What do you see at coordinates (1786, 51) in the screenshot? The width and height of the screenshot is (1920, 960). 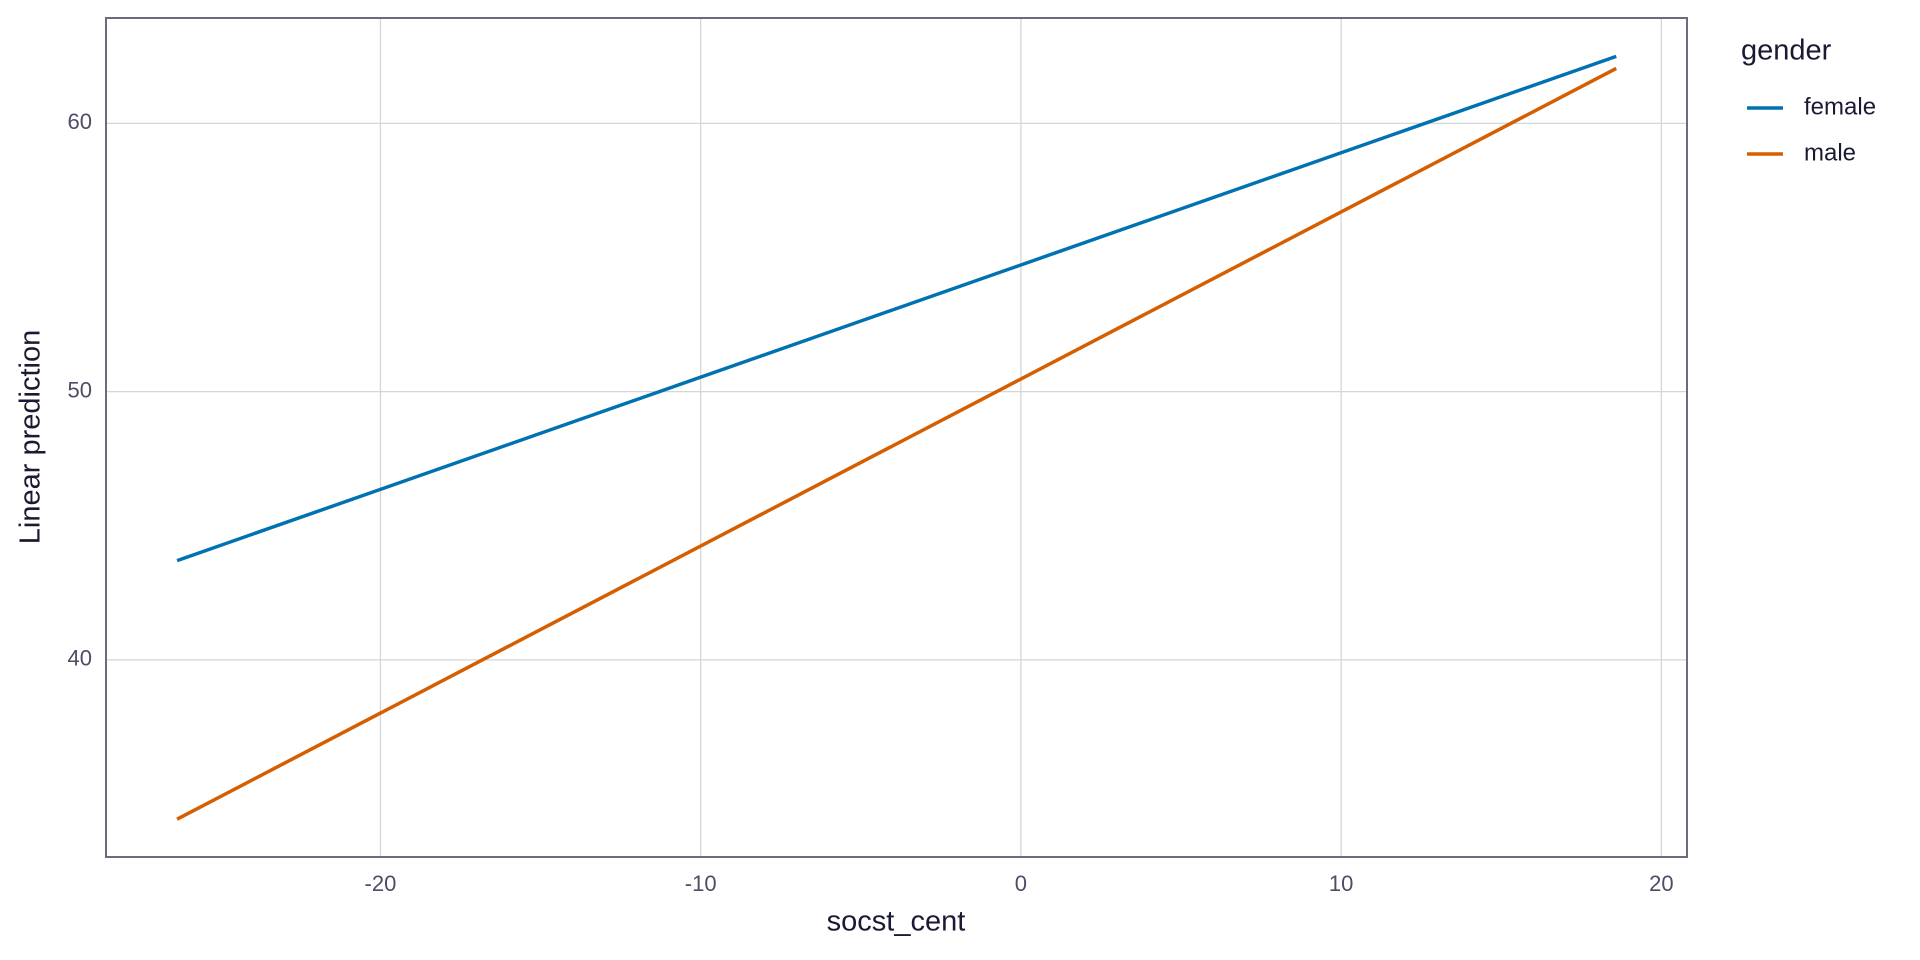 I see `legend-title: gender` at bounding box center [1786, 51].